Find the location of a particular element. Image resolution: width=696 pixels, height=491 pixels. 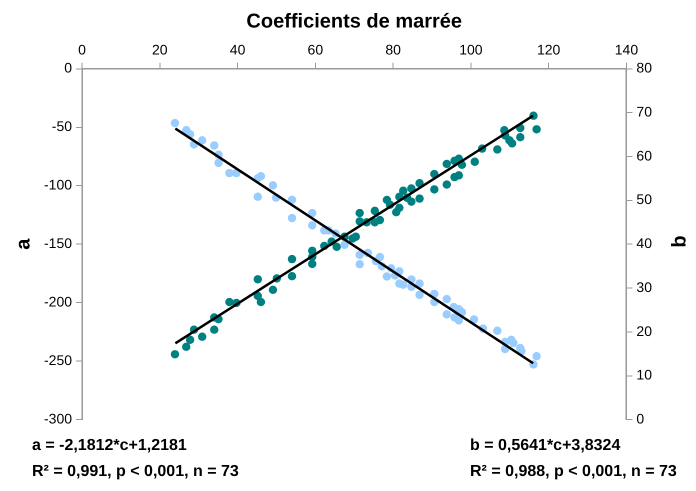

x-tick-label: 60 is located at coordinates (316, 49).